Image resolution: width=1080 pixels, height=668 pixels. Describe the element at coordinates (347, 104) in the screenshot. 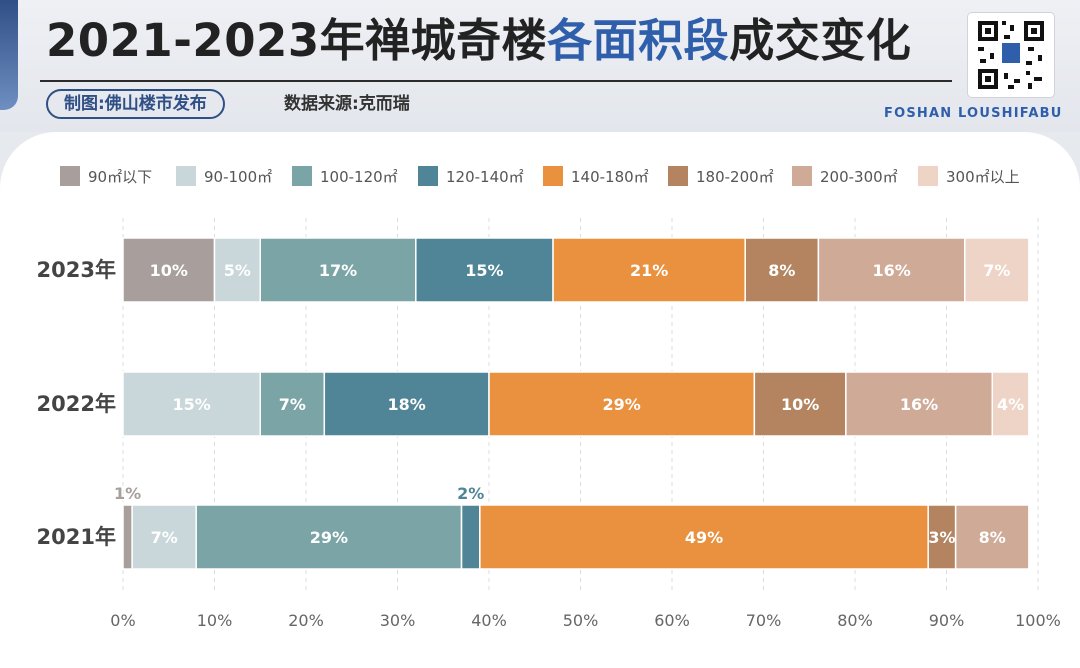

I see `data-source: 数据来源:克而瑞` at that location.